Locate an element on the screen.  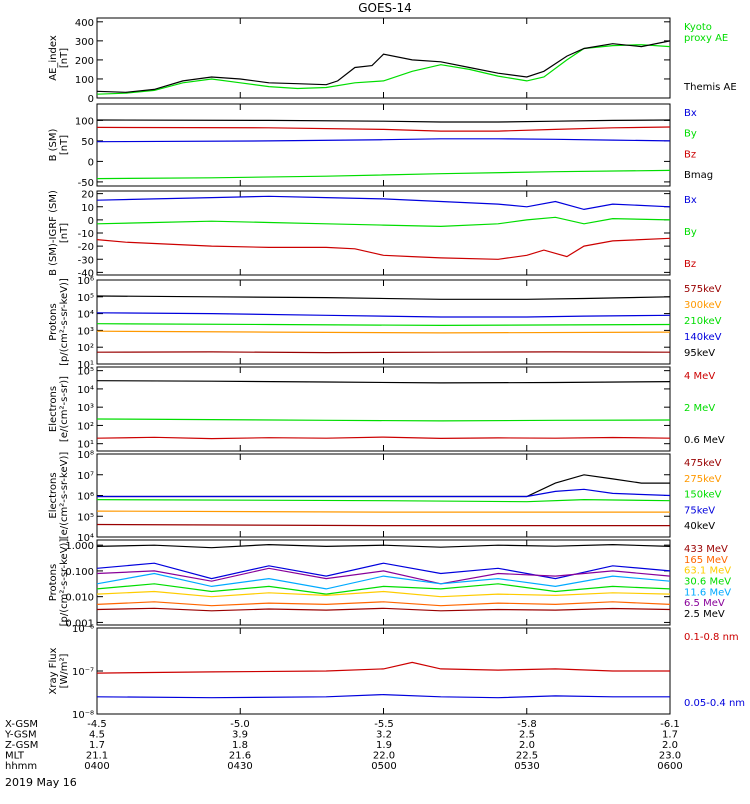
legend-entry: 210keV is located at coordinates (703, 321).